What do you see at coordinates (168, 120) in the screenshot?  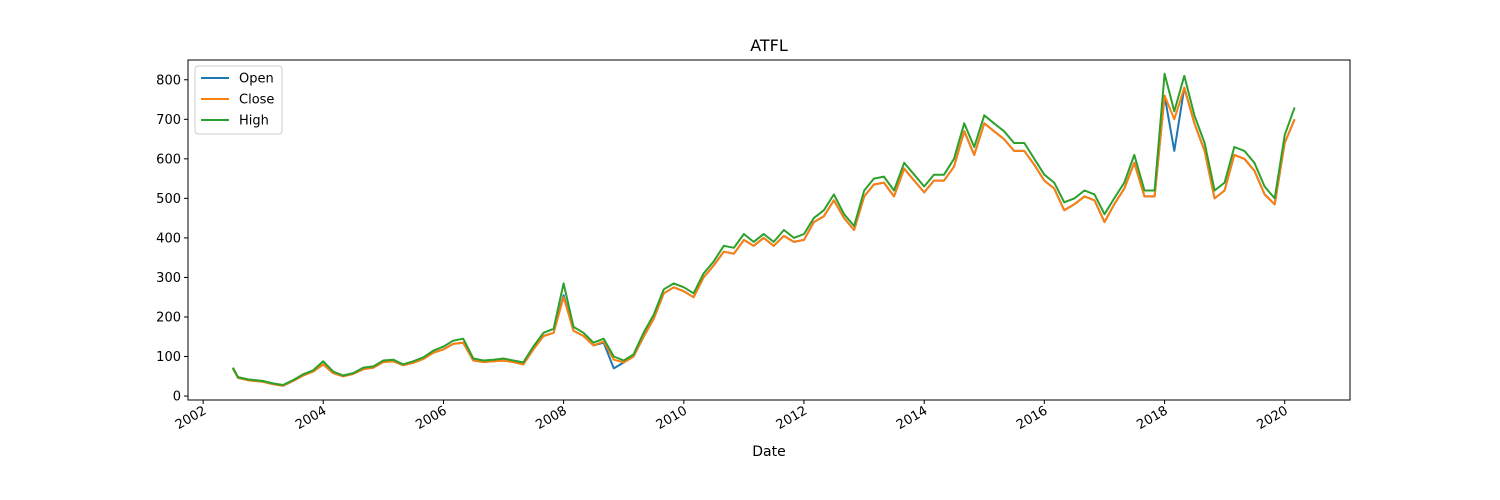 I see `y-tick-label: 700` at bounding box center [168, 120].